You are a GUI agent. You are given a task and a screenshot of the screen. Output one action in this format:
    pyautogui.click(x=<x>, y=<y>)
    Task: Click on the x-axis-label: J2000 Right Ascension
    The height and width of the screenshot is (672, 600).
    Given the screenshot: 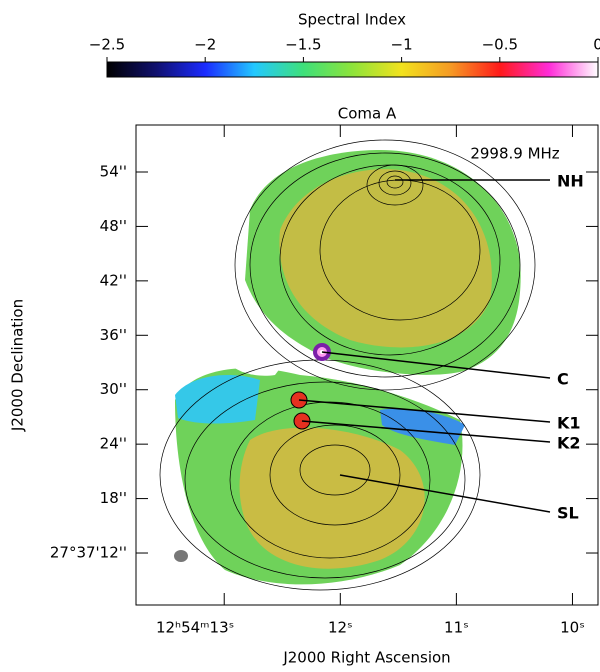 What is the action you would take?
    pyautogui.click(x=366, y=658)
    